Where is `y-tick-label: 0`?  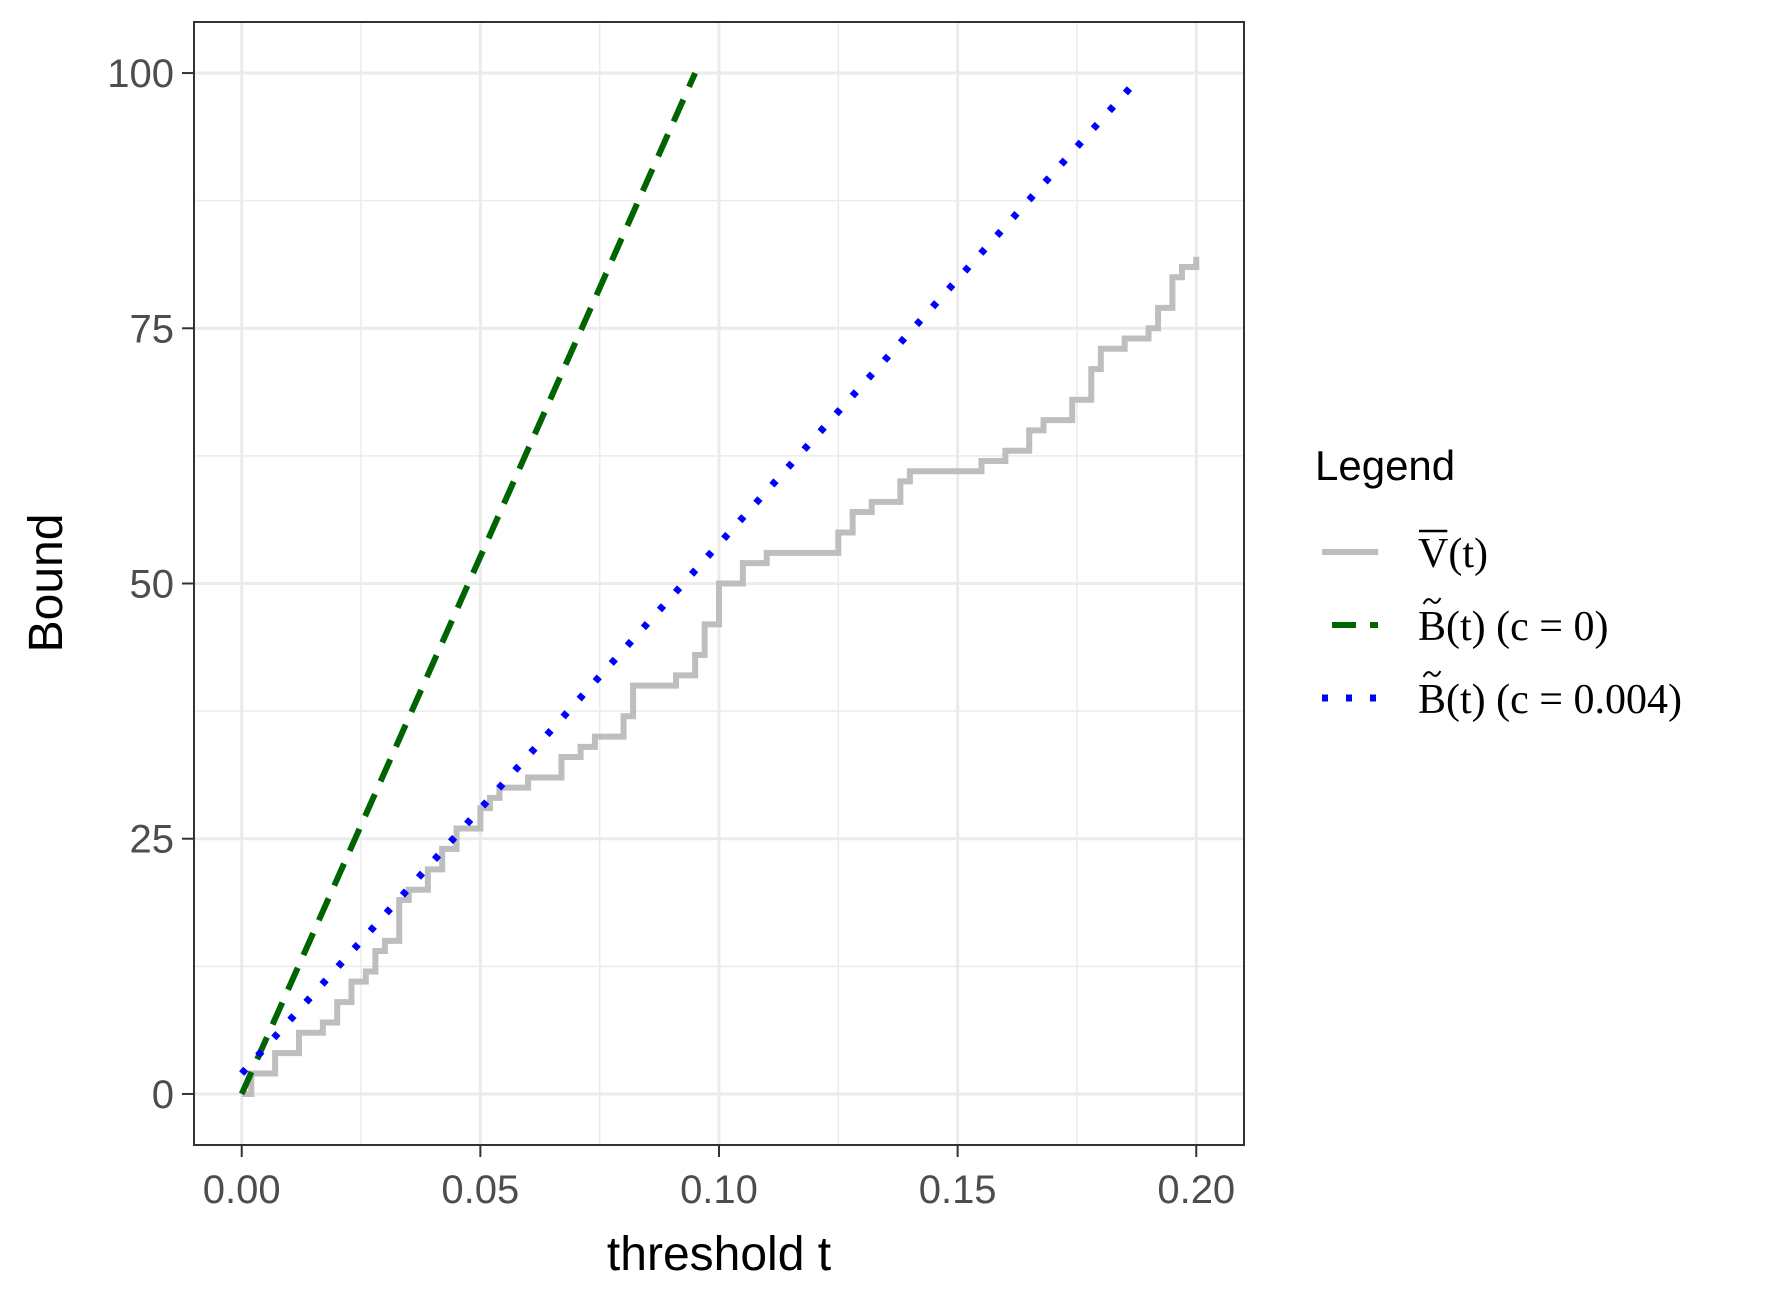
y-tick-label: 0 is located at coordinates (163, 1095).